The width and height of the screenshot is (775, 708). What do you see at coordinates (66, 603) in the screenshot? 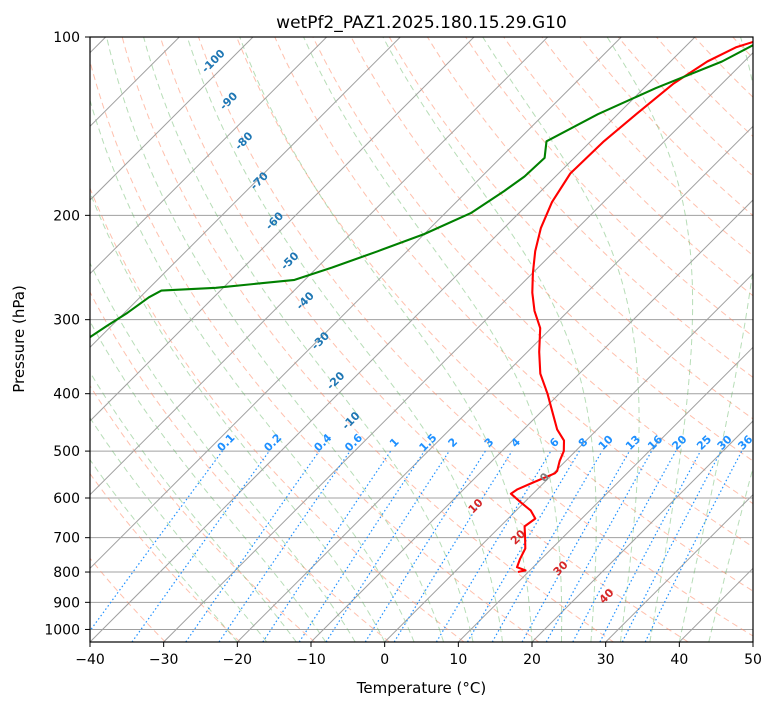
I see `y-tick-label: 900` at bounding box center [66, 603].